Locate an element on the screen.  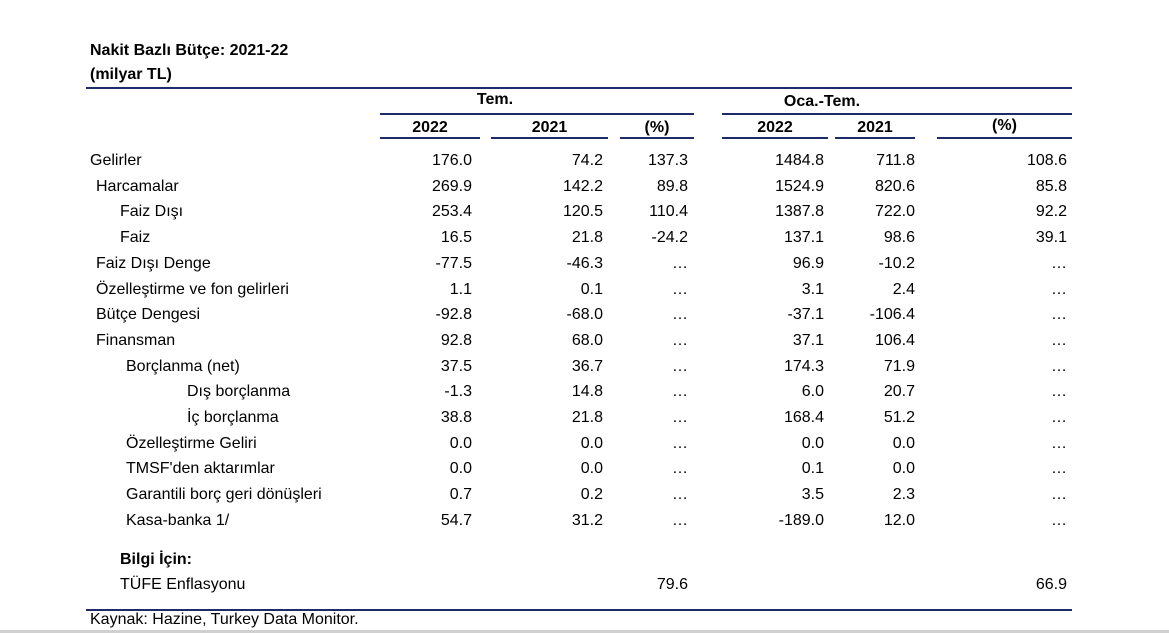
info-monthly-pct: 79.6 is located at coordinates (672, 584).